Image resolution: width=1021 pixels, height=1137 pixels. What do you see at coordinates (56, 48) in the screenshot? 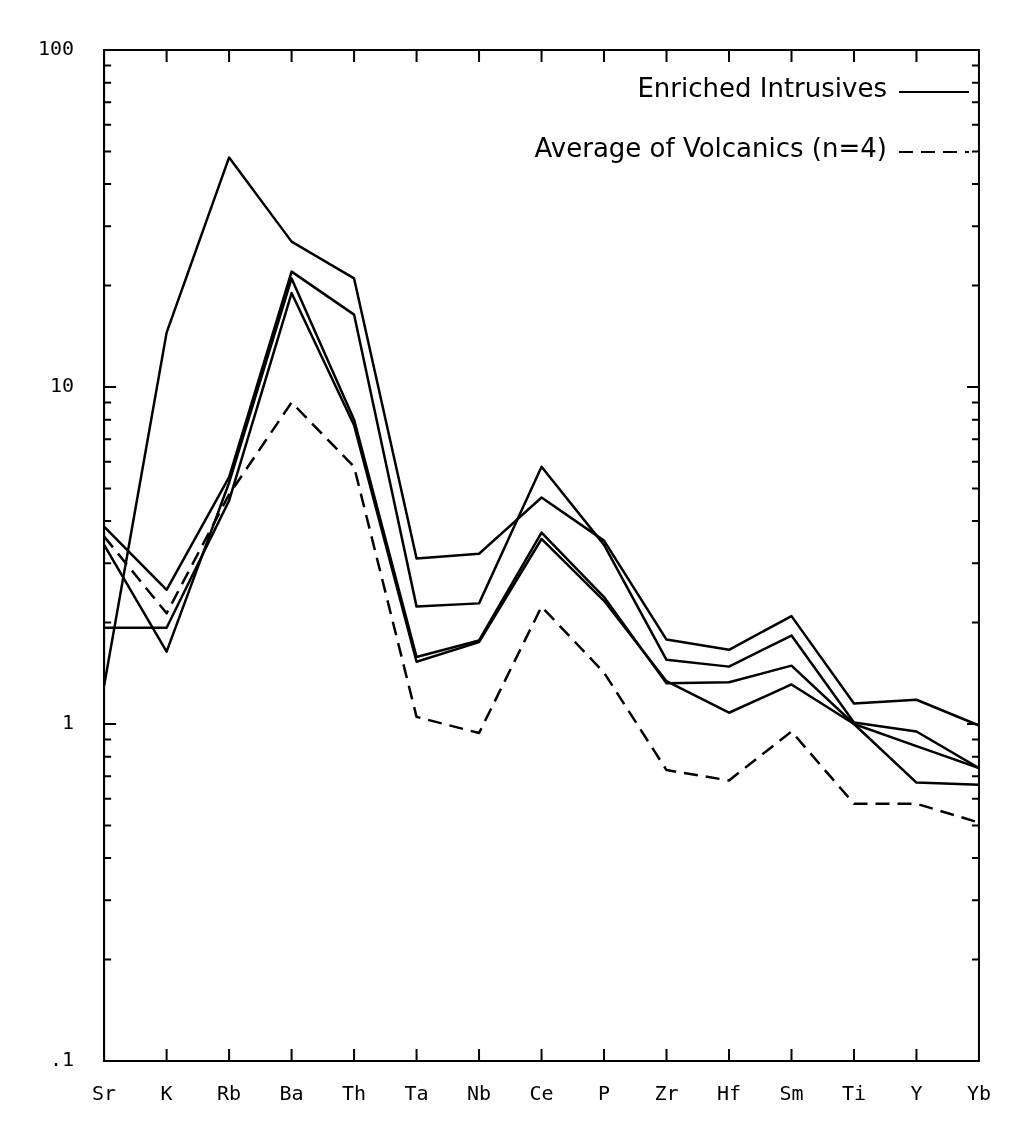
I see `y-tick-label: 100` at bounding box center [56, 48].